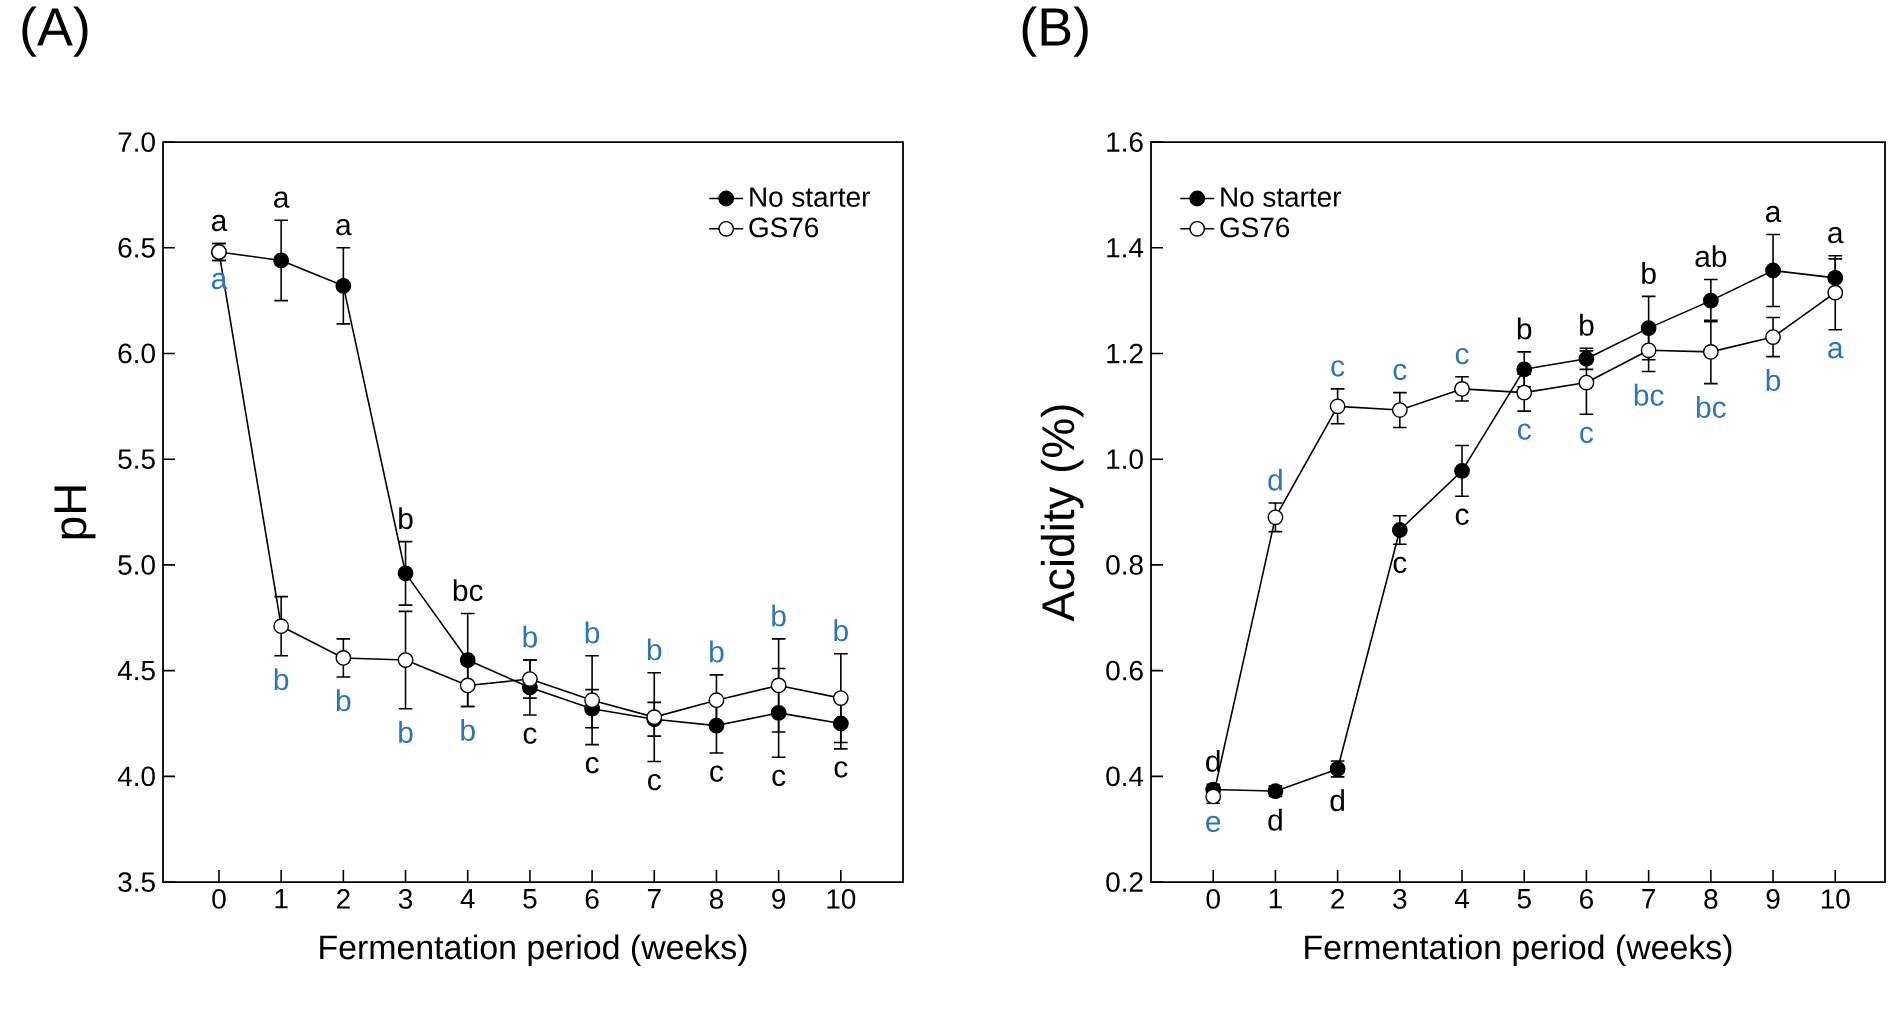 This screenshot has width=1901, height=1026. Describe the element at coordinates (1125, 459) in the screenshot. I see `y-tick-label: 1.0` at that location.